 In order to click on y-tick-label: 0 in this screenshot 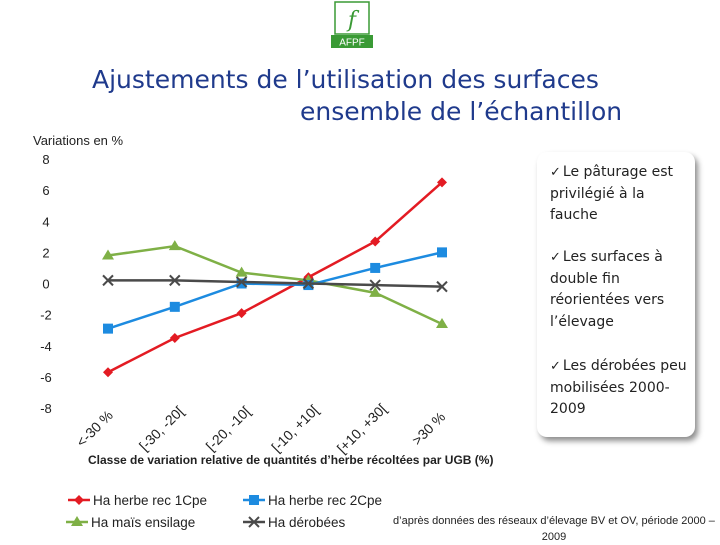, I will do `click(45, 284)`.